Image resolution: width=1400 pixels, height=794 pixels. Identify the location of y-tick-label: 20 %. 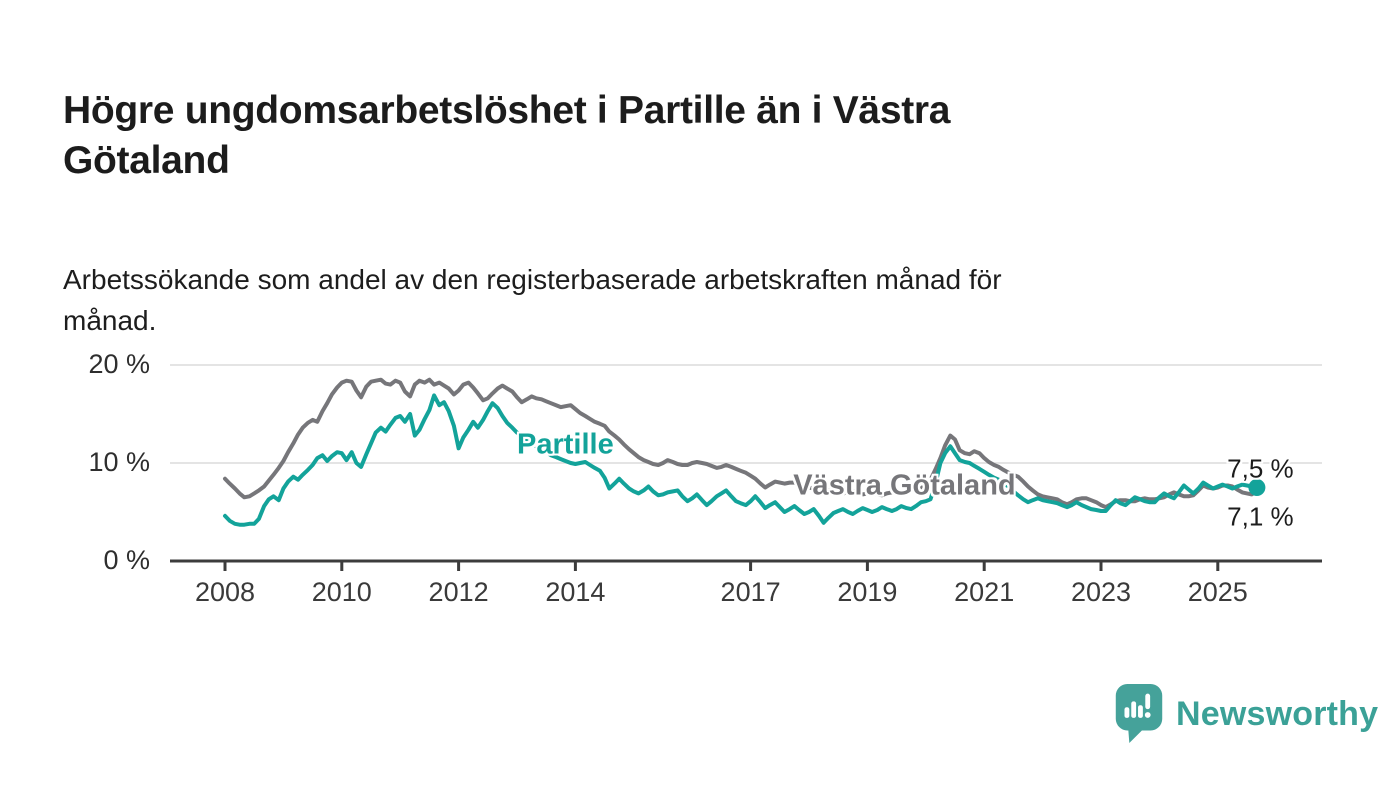
(119, 363).